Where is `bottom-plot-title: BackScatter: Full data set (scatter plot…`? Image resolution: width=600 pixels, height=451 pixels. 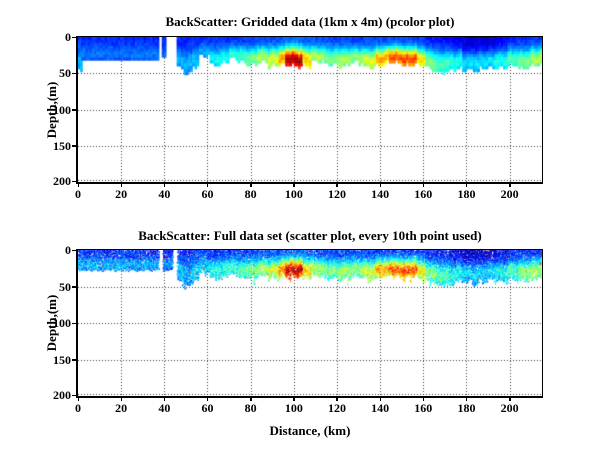
bottom-plot-title: BackScatter: Full data set (scatter plot… is located at coordinates (310, 235).